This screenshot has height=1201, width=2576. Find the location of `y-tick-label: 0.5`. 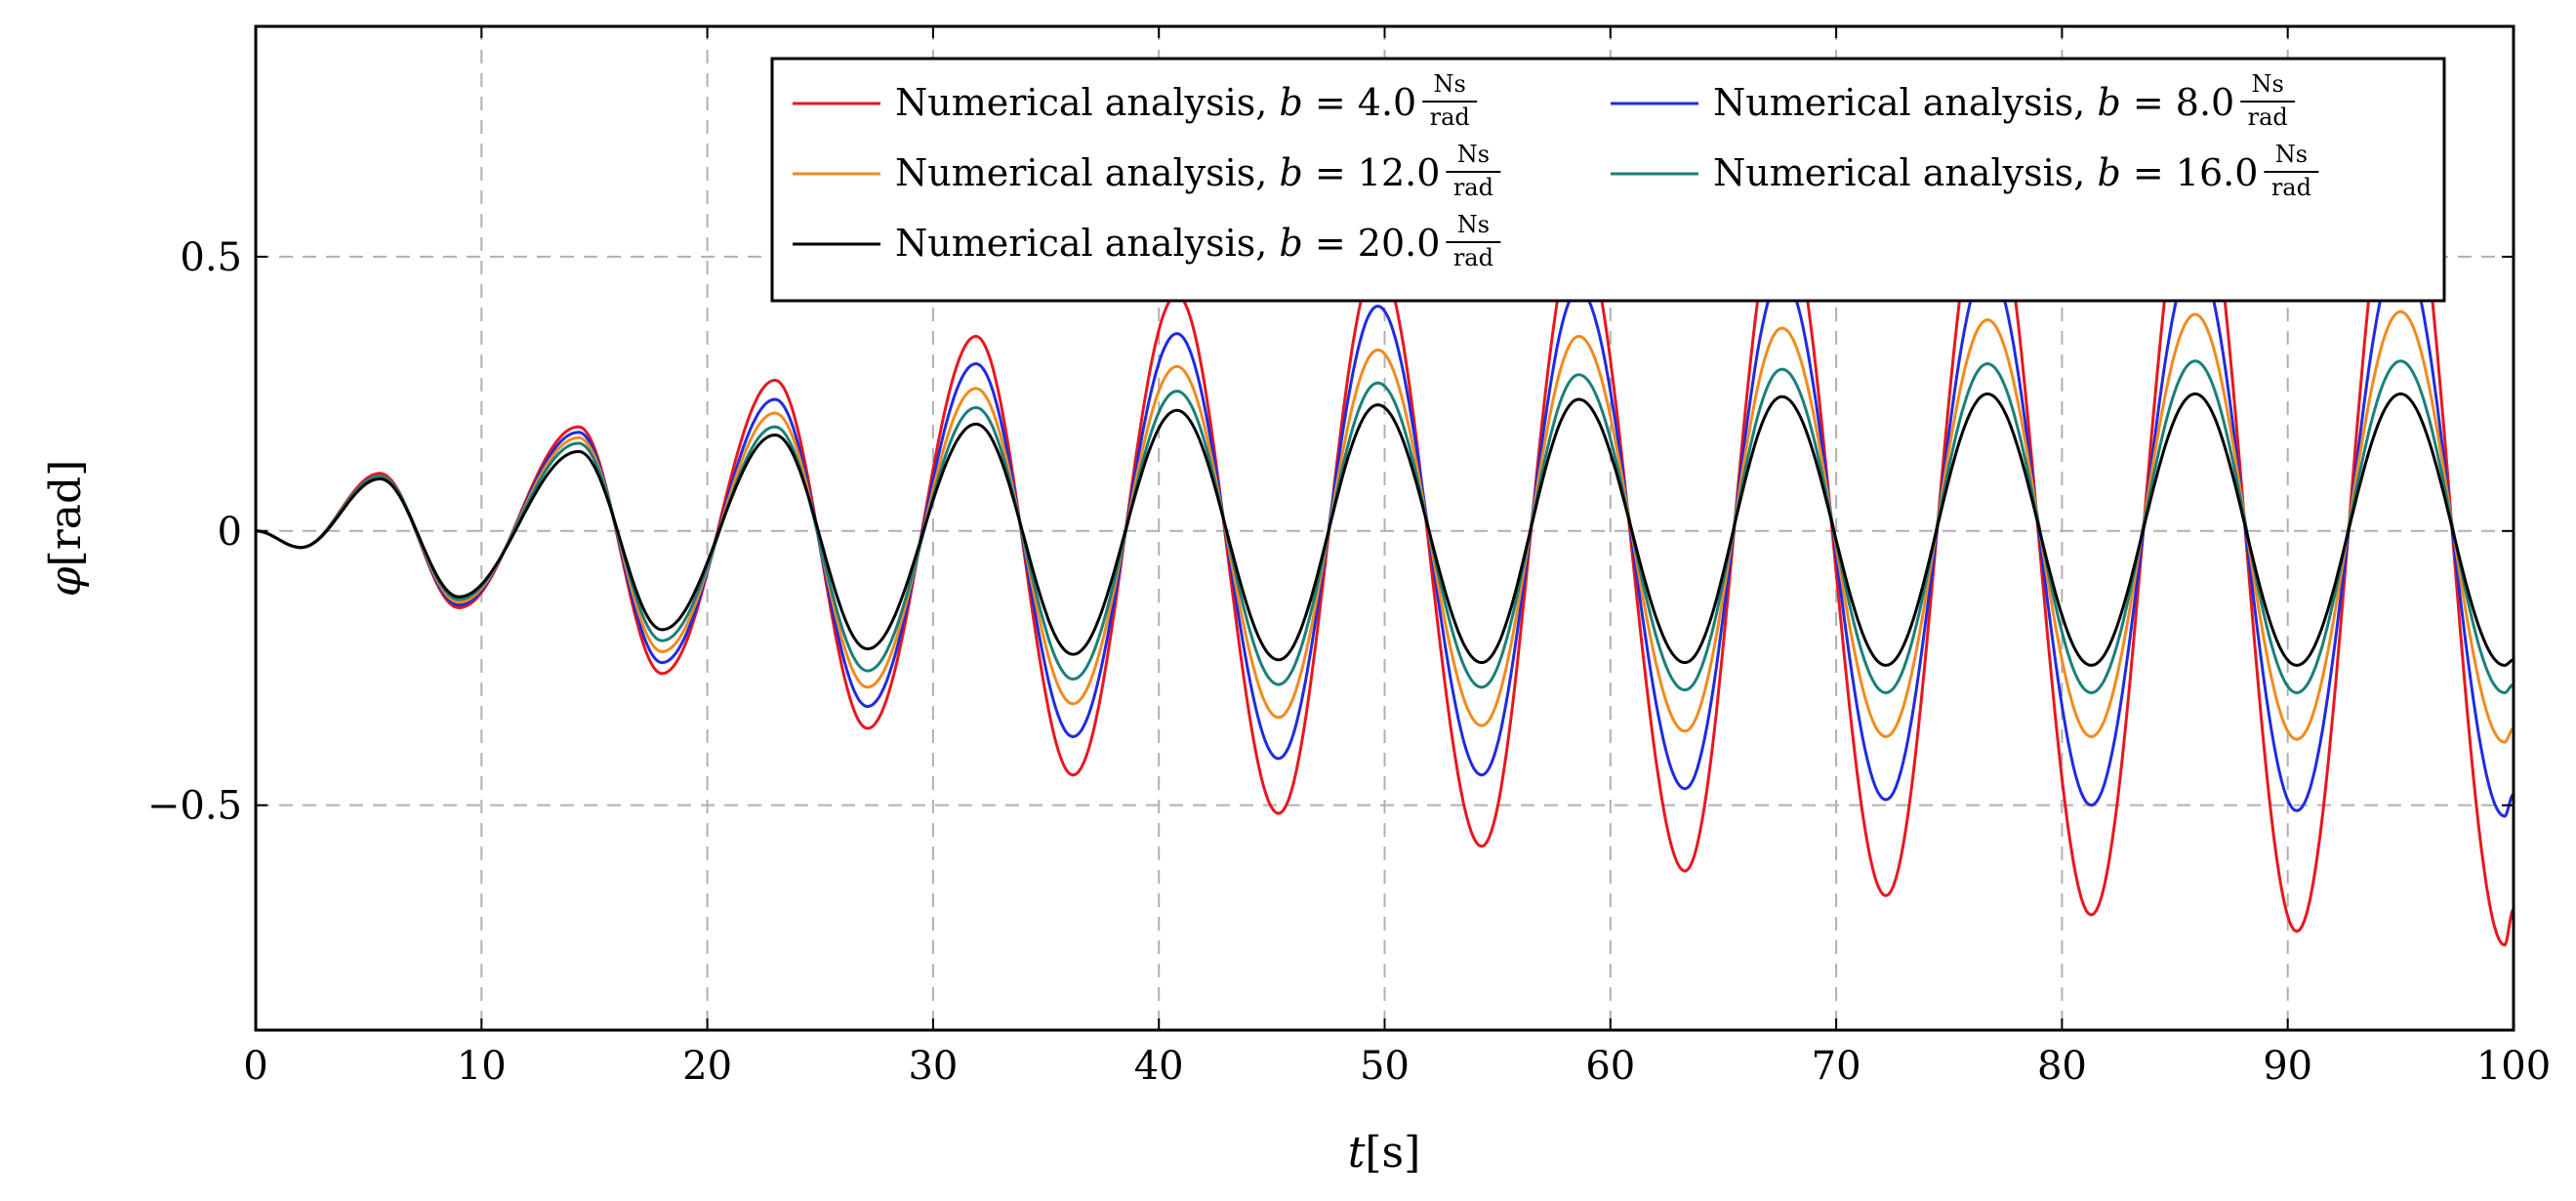

y-tick-label: 0.5 is located at coordinates (211, 257).